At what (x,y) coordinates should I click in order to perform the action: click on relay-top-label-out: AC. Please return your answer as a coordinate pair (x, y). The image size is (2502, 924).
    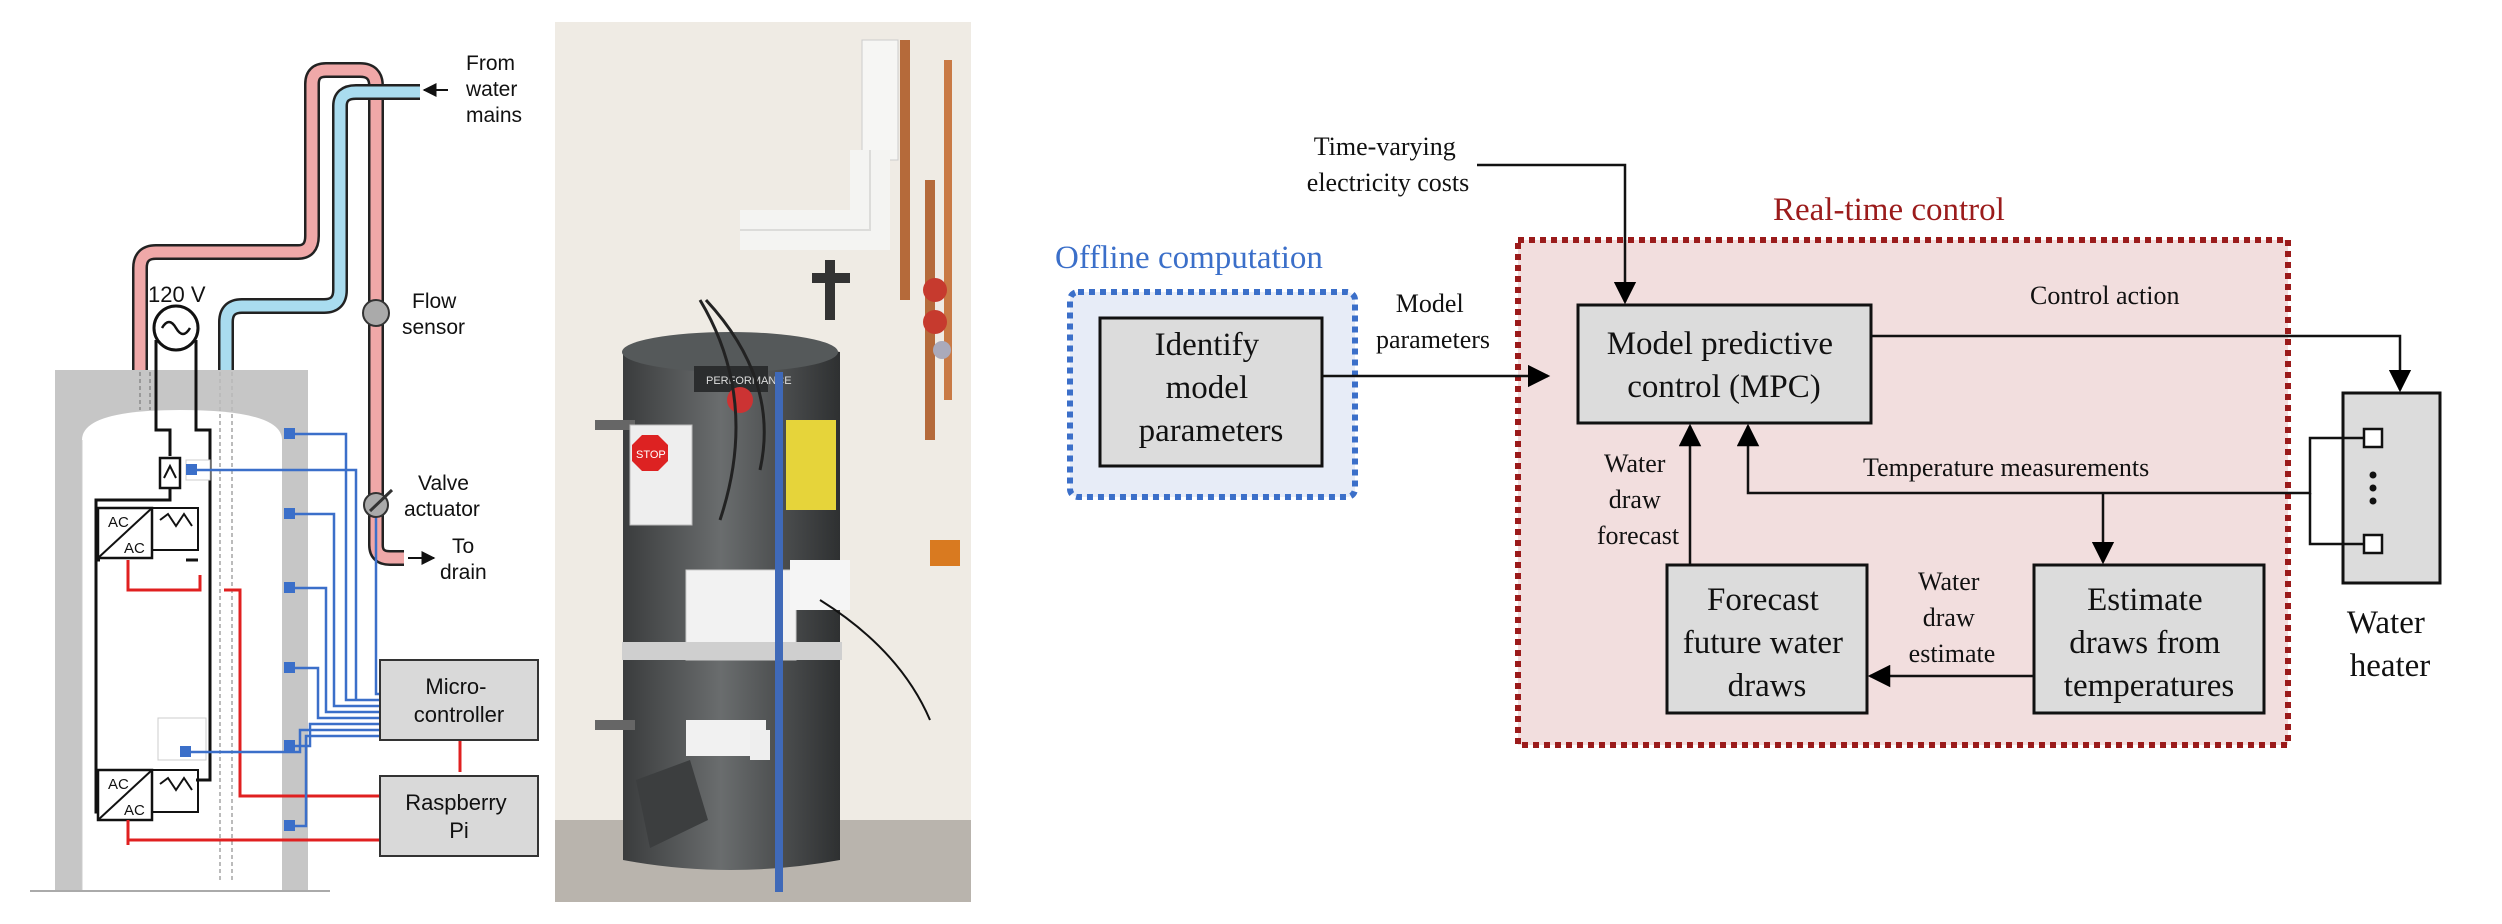
    Looking at the image, I should click on (134, 548).